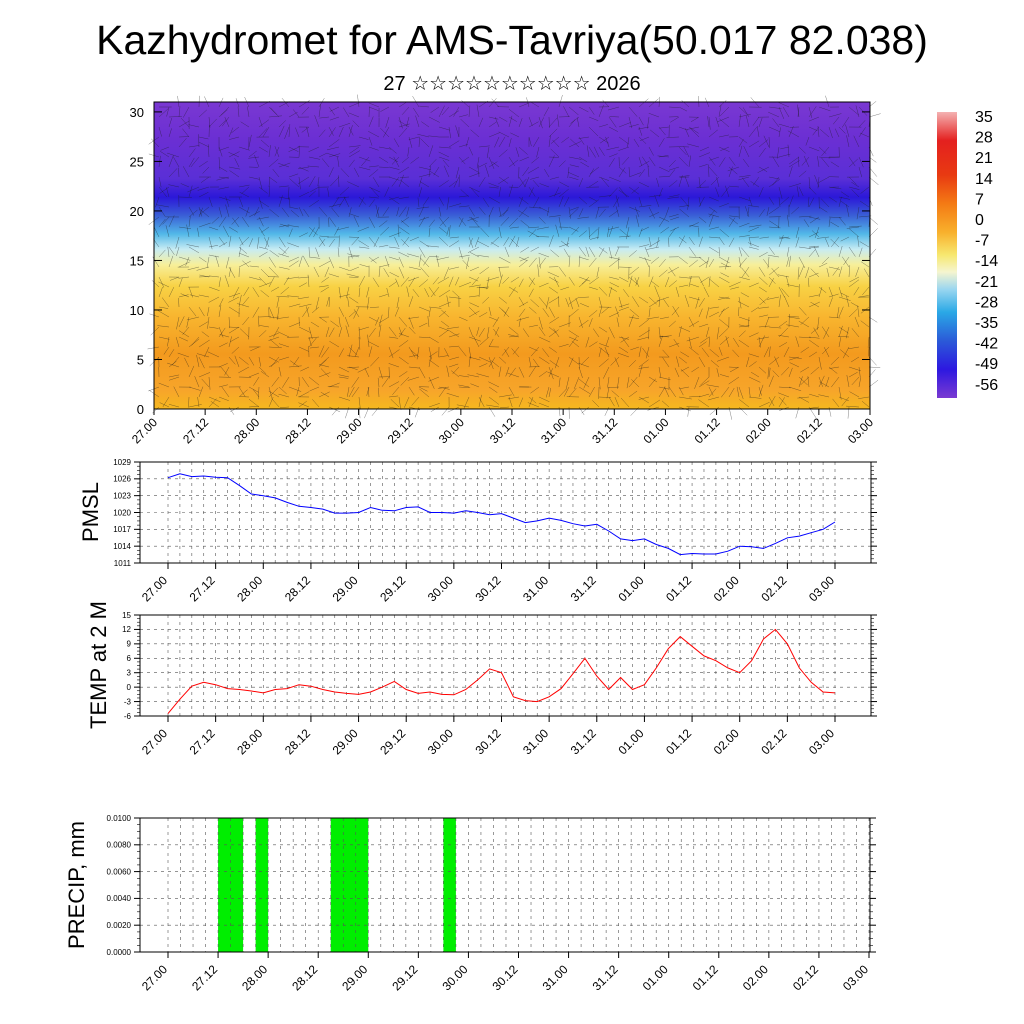 This screenshot has height=1024, width=1024. What do you see at coordinates (986, 282) in the screenshot?
I see `colorbar-label: -21` at bounding box center [986, 282].